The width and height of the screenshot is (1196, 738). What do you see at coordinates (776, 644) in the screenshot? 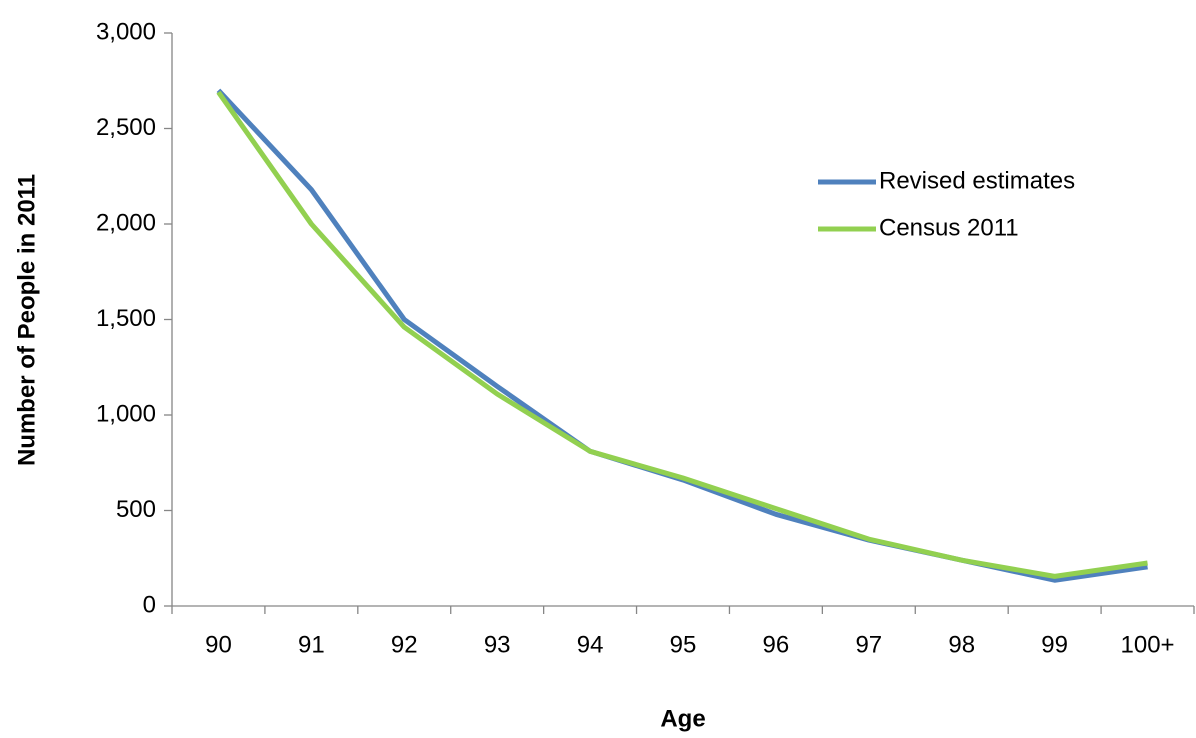
I see `x-tick-label: 96` at bounding box center [776, 644].